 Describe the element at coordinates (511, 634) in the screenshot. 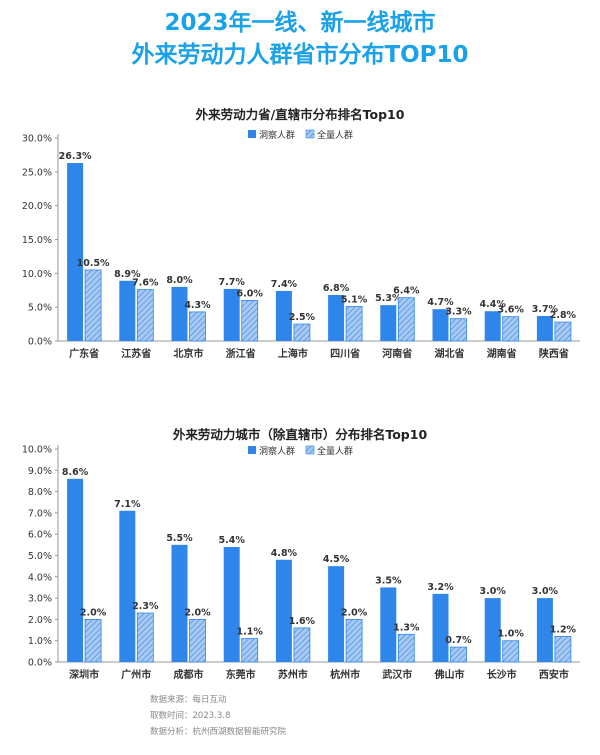

I see `data-label: 1.0%` at that location.